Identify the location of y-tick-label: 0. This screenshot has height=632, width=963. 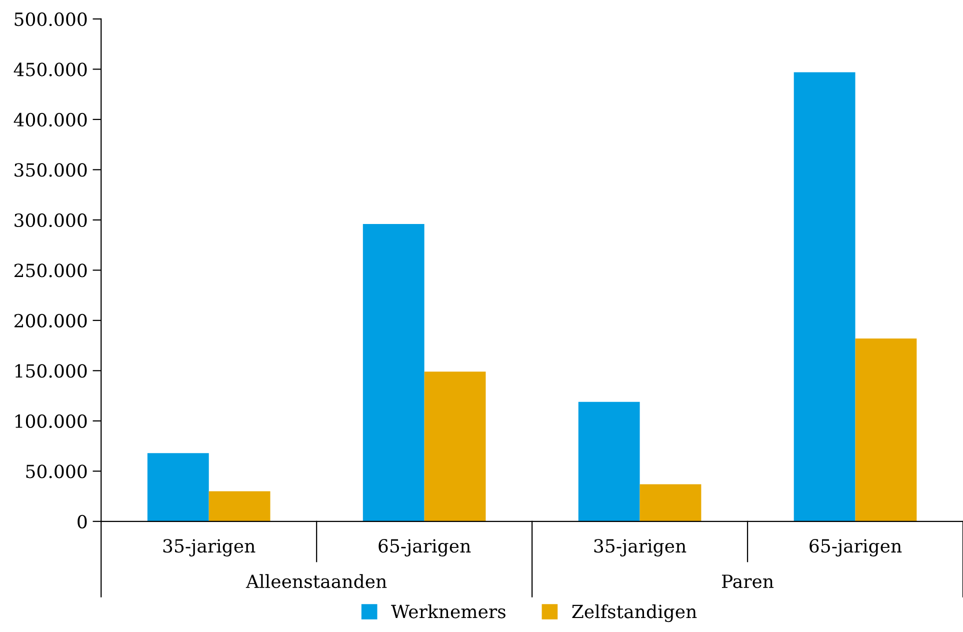
(82, 521).